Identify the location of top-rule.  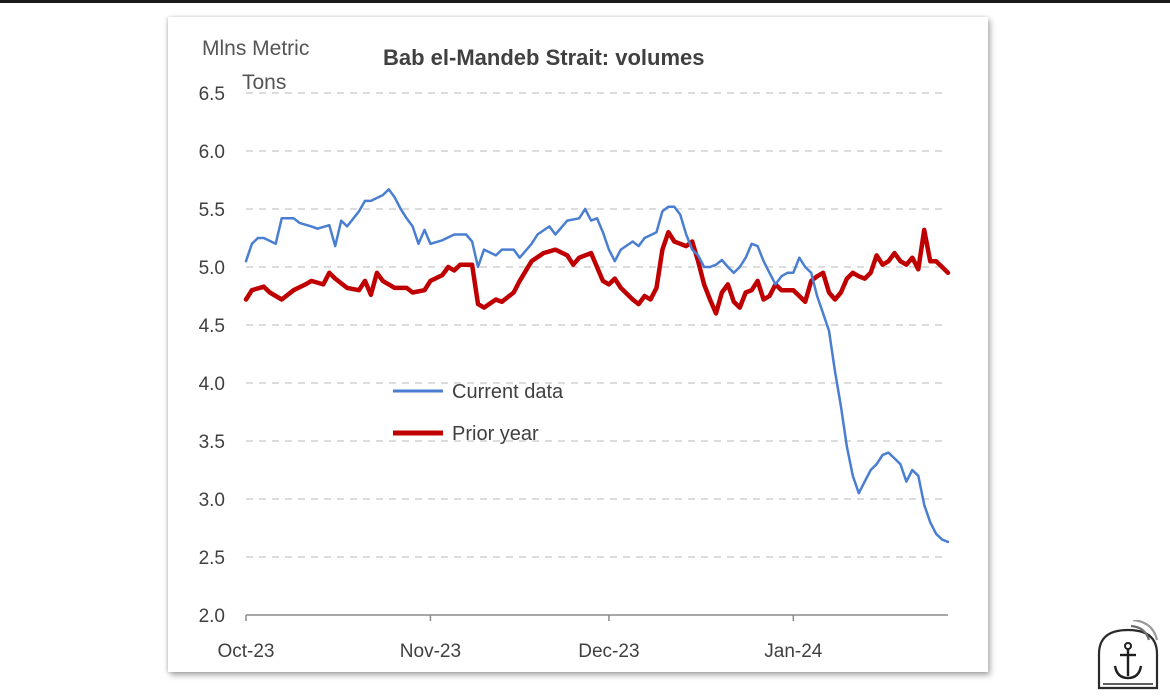
(585, 1).